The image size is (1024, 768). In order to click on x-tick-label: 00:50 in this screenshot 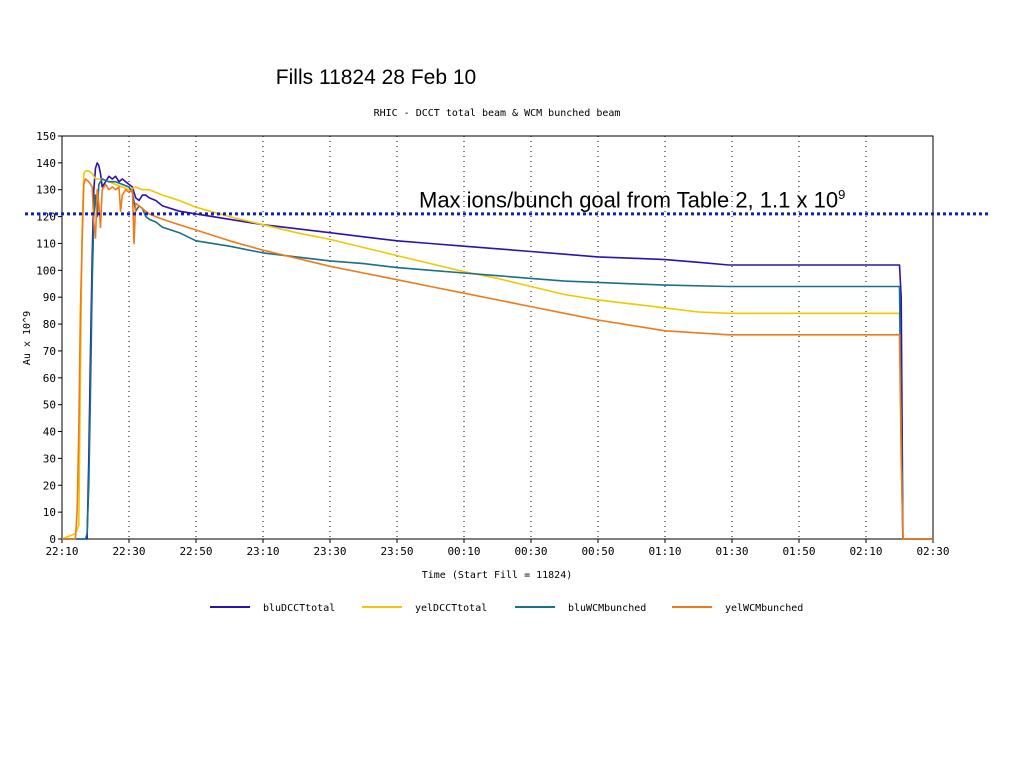, I will do `click(597, 551)`.